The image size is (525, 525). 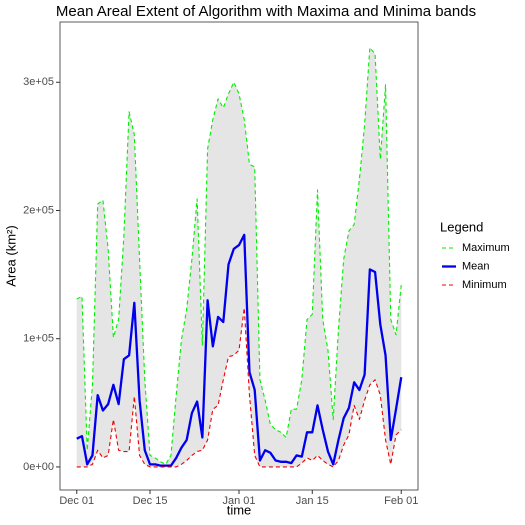 I want to click on legend-label: Minimum, so click(x=484, y=285).